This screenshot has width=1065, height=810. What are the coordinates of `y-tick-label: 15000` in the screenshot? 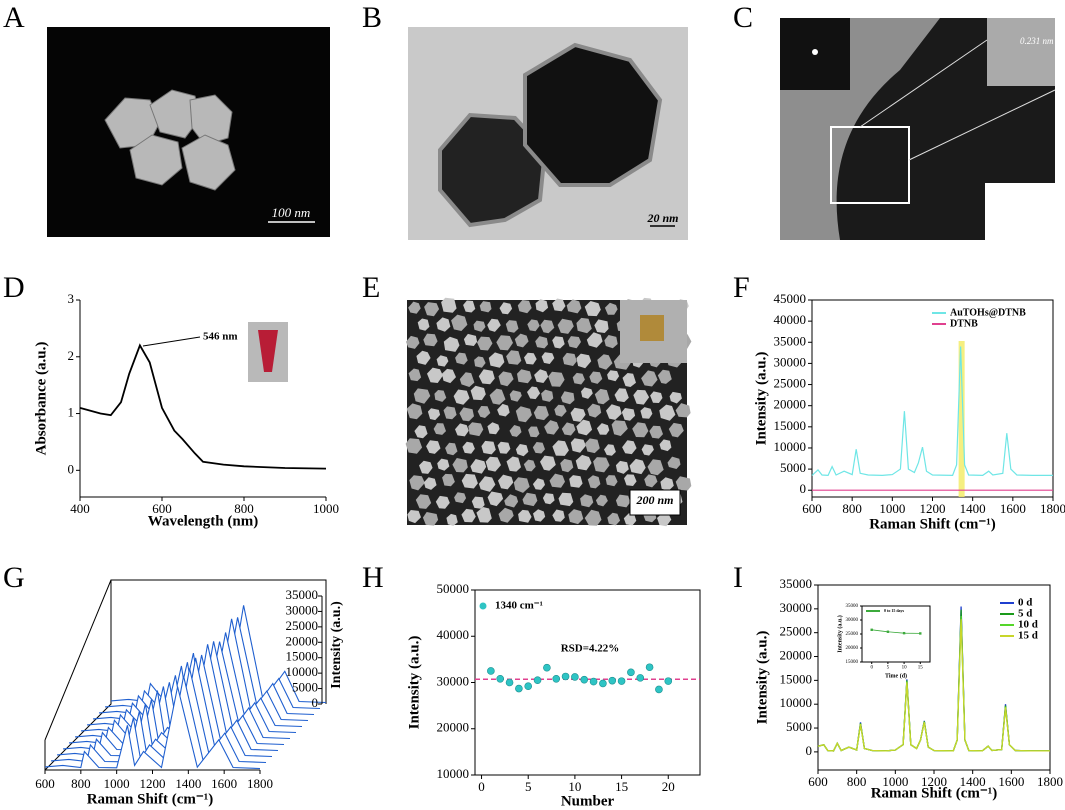 It's located at (796, 678).